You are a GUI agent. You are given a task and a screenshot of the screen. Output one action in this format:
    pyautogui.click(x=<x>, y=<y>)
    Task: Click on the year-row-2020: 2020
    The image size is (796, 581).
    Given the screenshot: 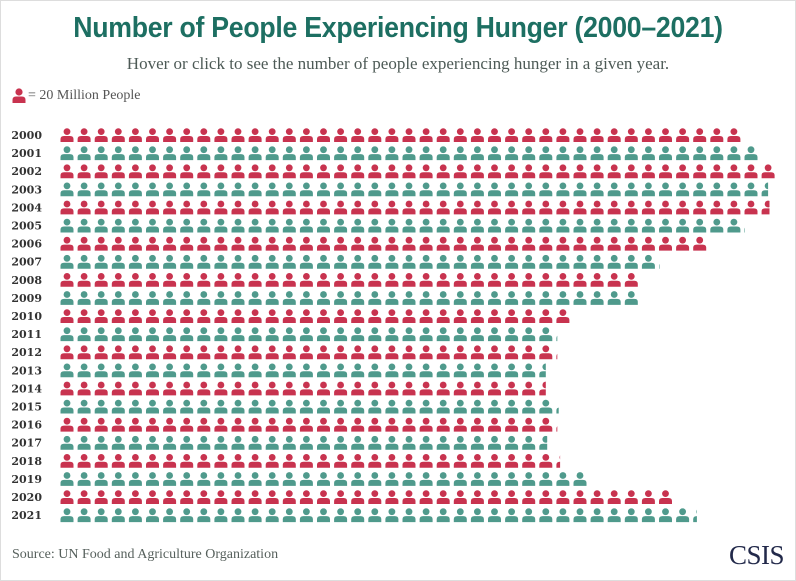 What is the action you would take?
    pyautogui.click(x=341, y=497)
    